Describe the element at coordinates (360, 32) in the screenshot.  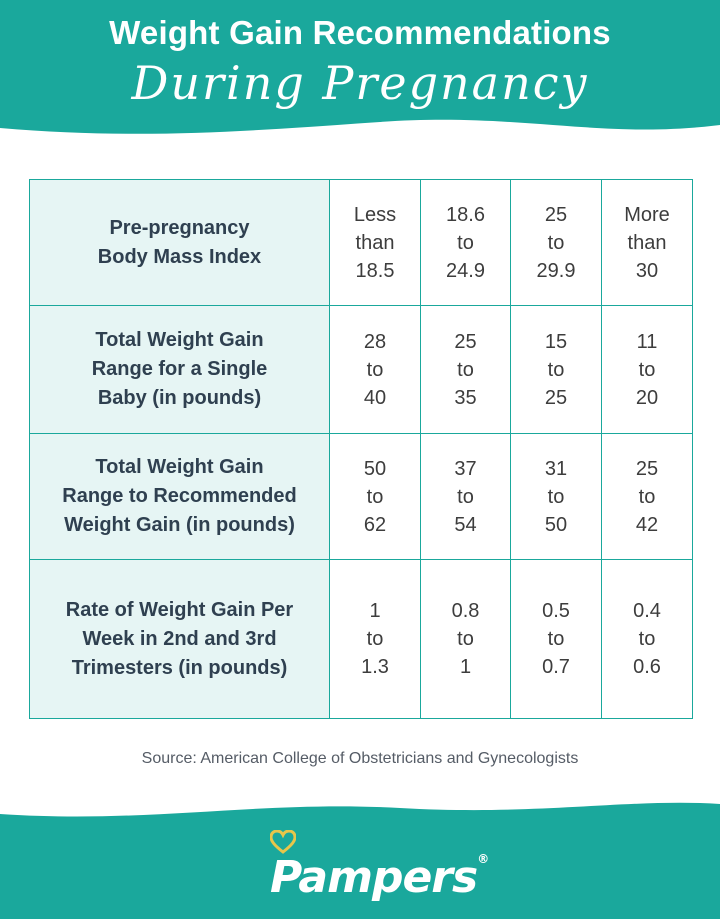
I see `page-title: Weight Gain Recommendations` at that location.